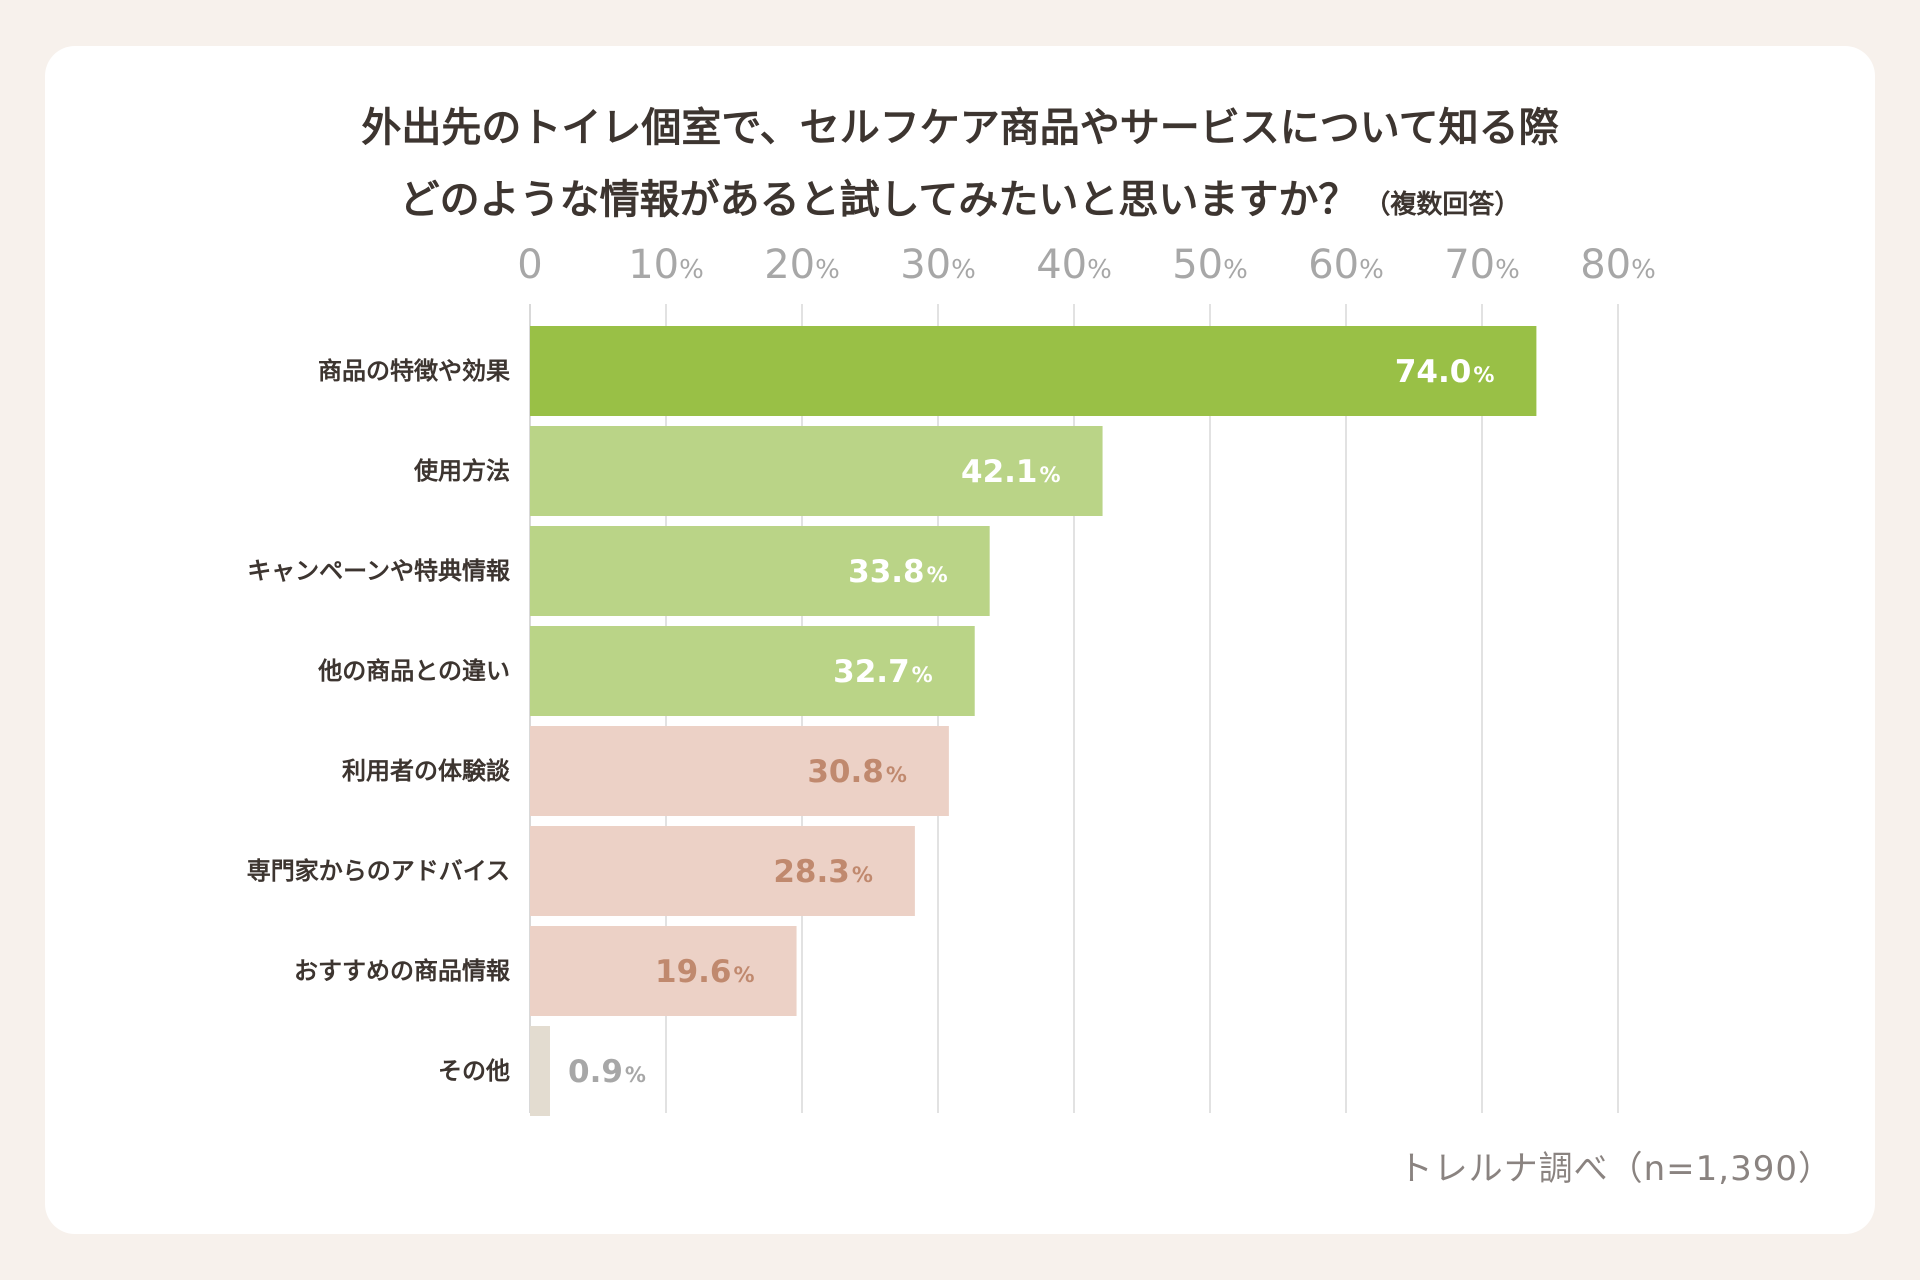 The image size is (1920, 1280). I want to click on category-label-4: 利用者の体験談, so click(426, 771).